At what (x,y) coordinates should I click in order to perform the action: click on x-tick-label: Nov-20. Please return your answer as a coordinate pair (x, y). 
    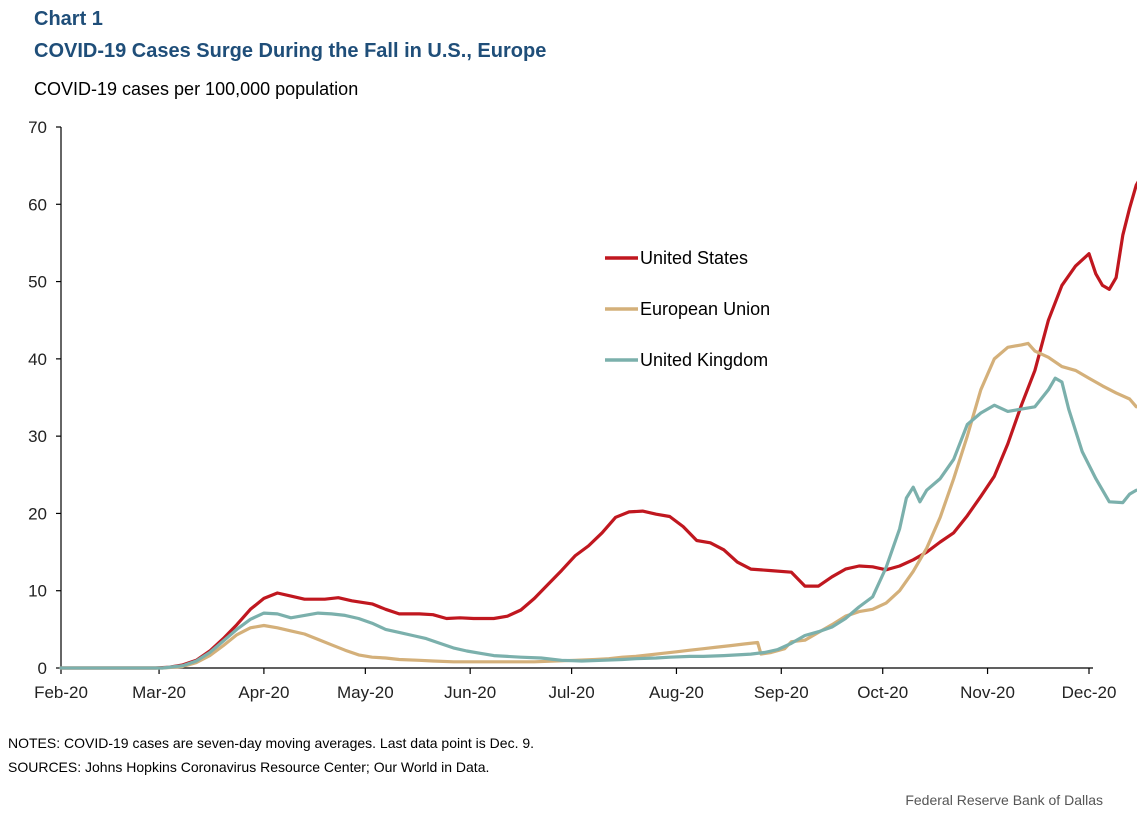
    Looking at the image, I should click on (987, 692).